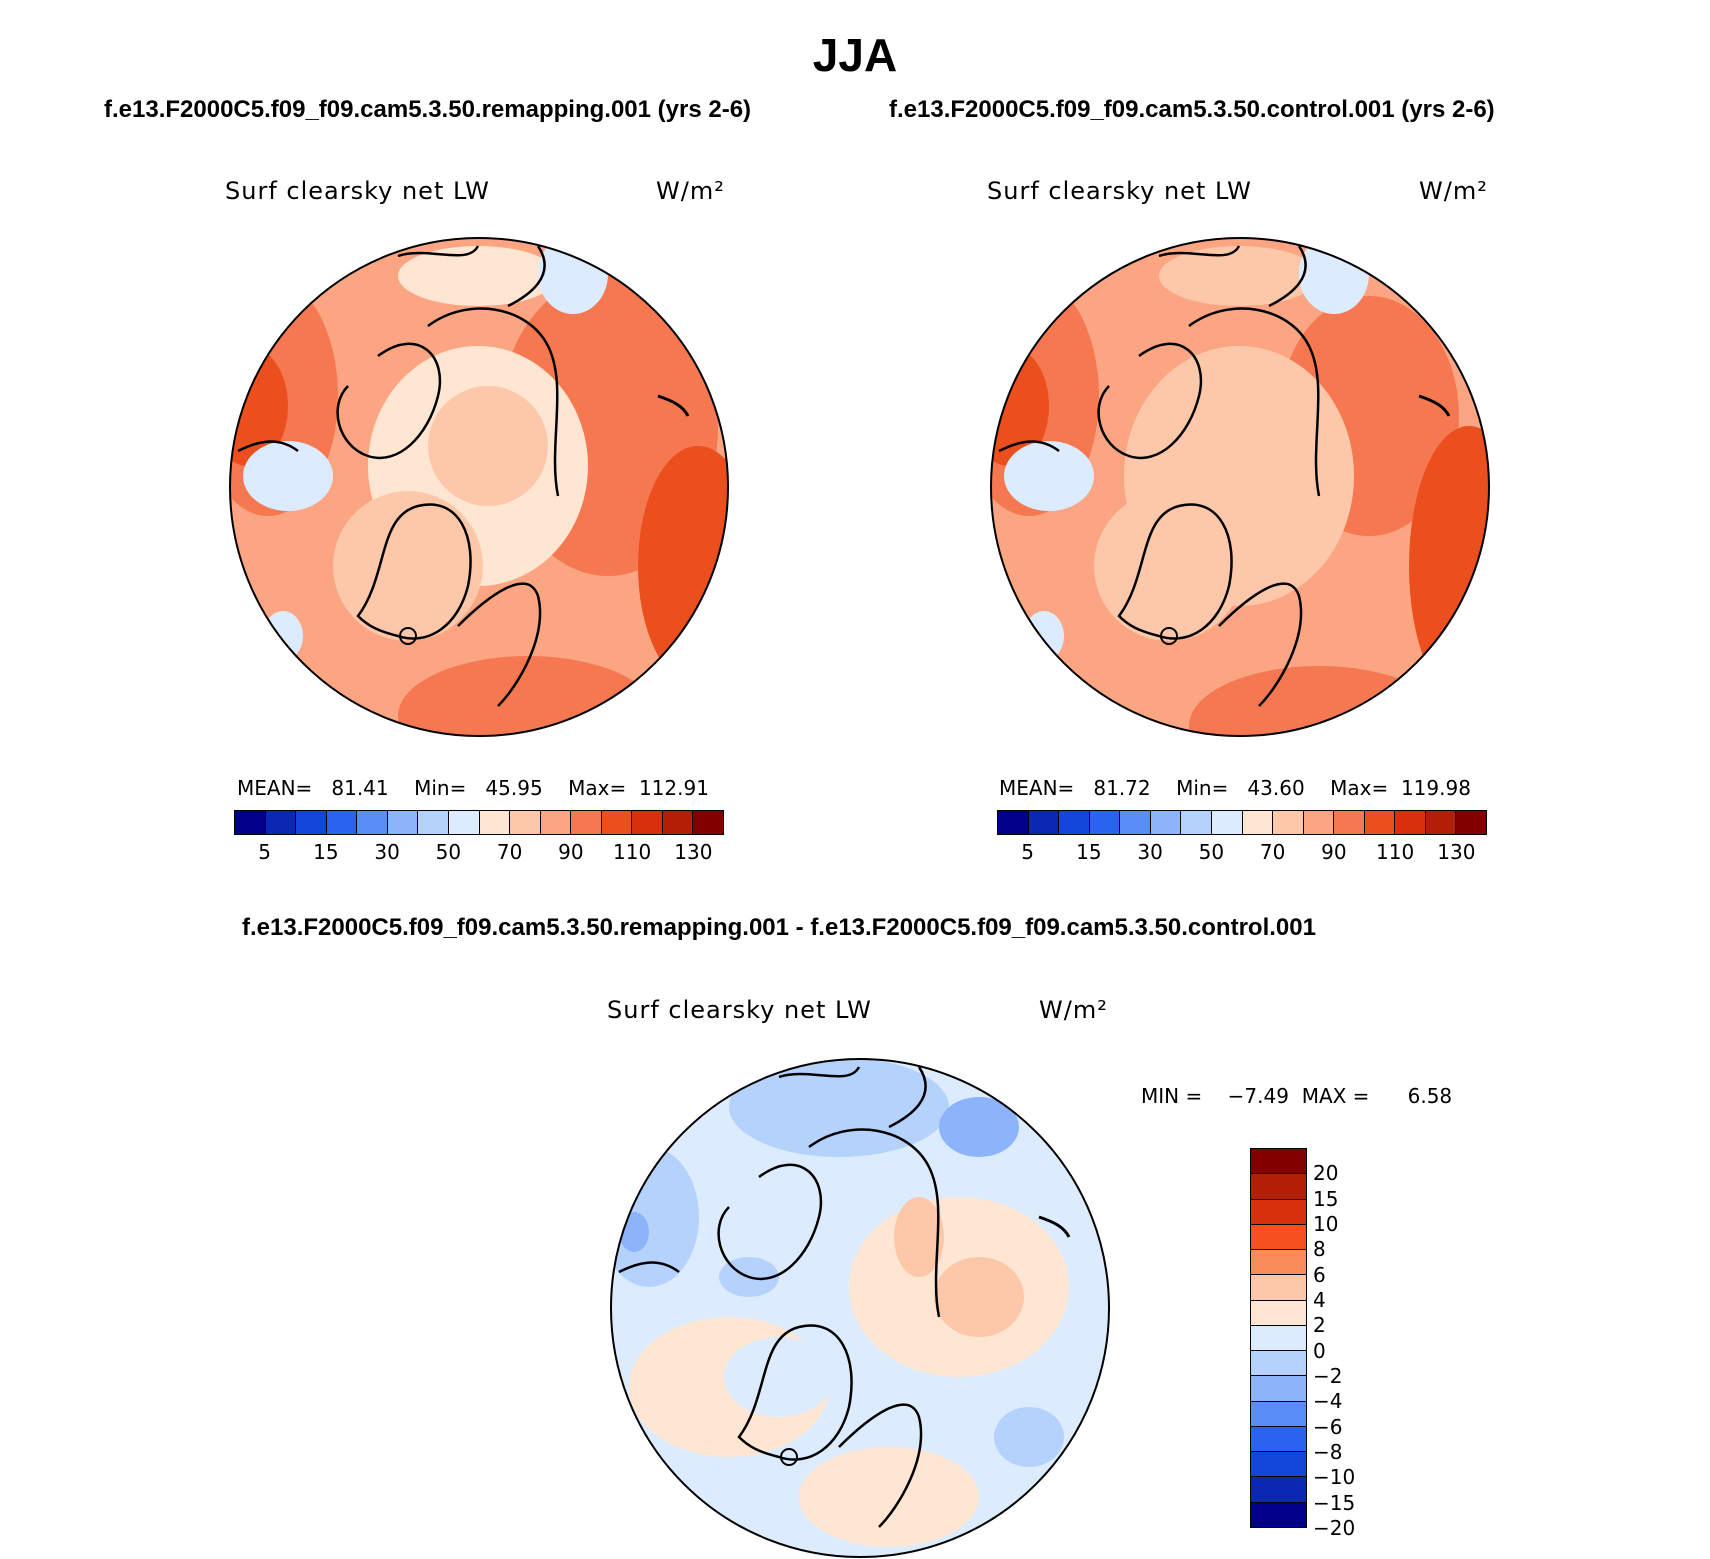 The width and height of the screenshot is (1710, 1559). I want to click on right-min-value: 43.60, so click(1276, 788).